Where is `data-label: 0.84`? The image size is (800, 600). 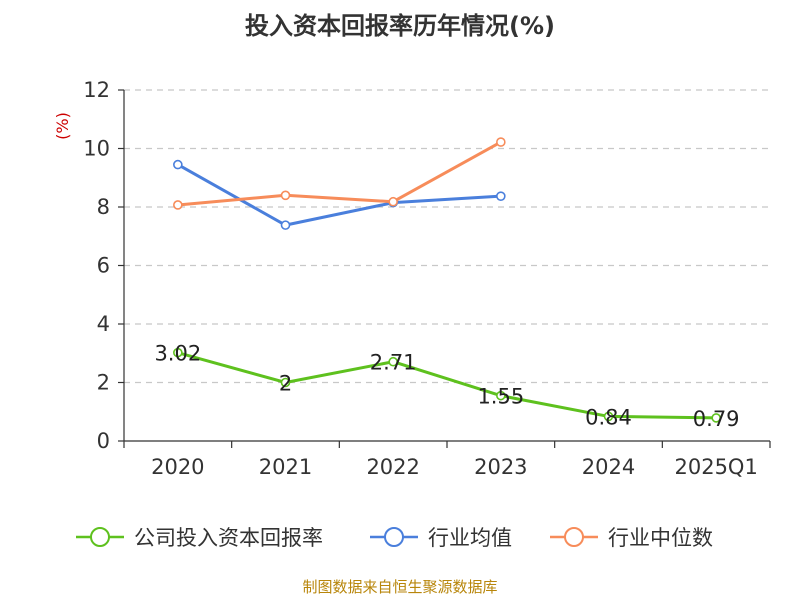
data-label: 0.84 is located at coordinates (608, 417).